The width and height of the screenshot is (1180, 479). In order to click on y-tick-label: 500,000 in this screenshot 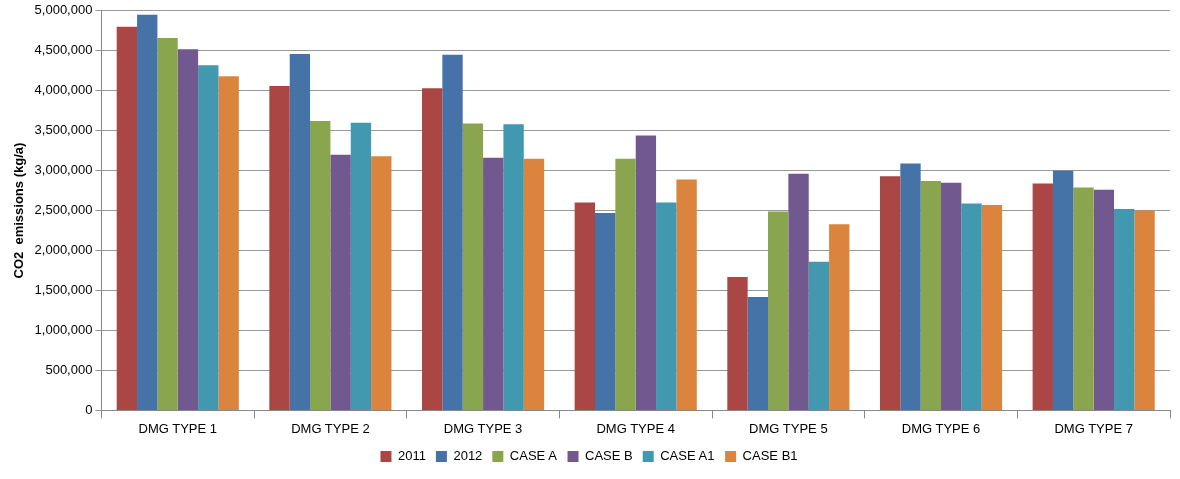, I will do `click(69, 370)`.